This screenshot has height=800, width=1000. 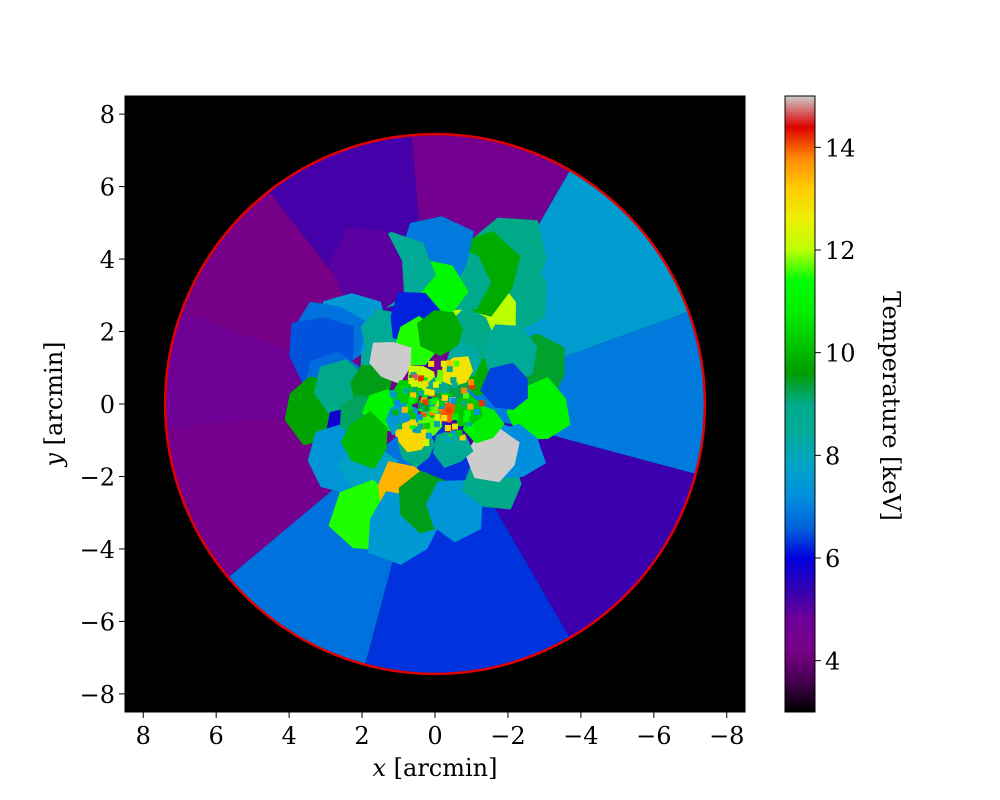 I want to click on y-tick-label: −8, so click(x=97, y=695).